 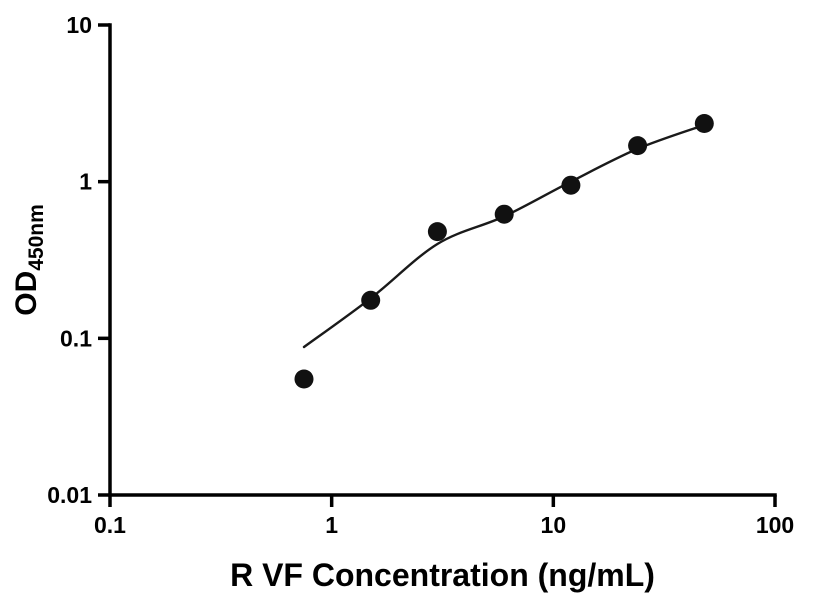 I want to click on y-tick-label: 0.01, so click(x=69, y=495).